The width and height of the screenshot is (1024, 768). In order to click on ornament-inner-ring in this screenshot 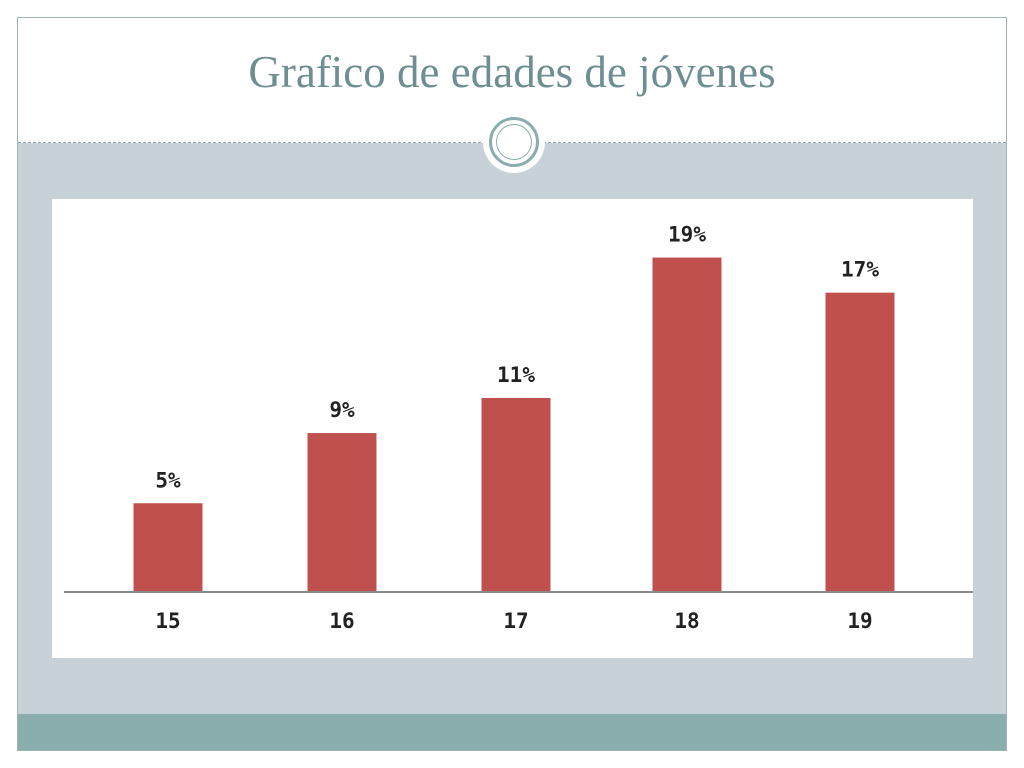, I will do `click(514, 142)`.